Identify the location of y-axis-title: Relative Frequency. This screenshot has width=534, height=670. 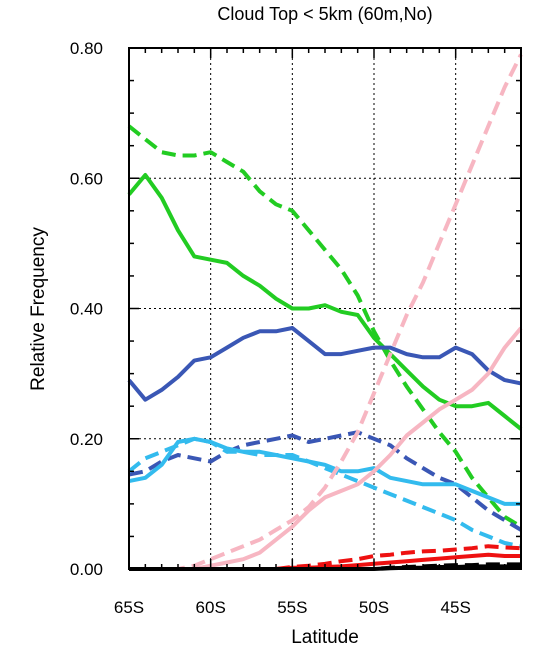
(38, 309).